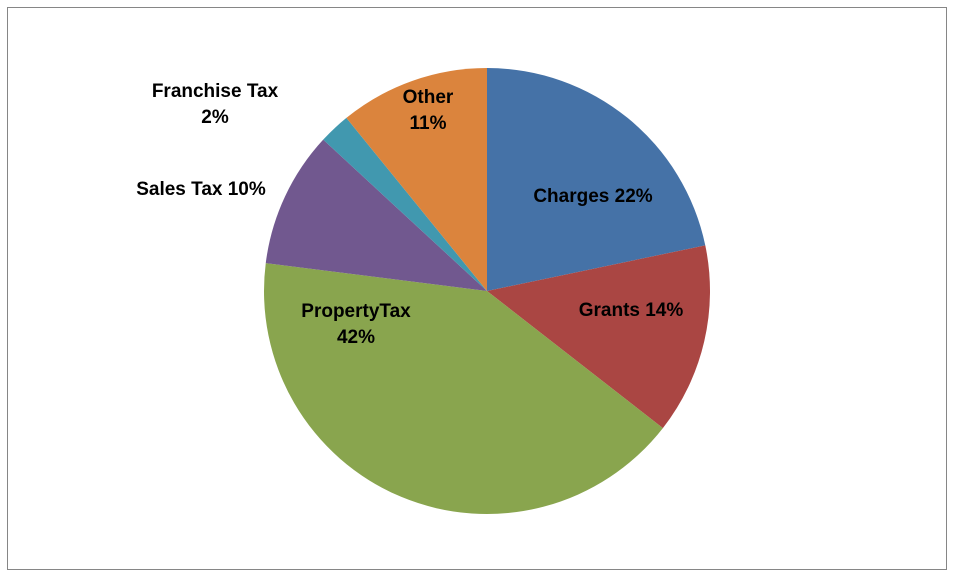 This screenshot has height=579, width=956. I want to click on pie-slice-charges, so click(596, 179).